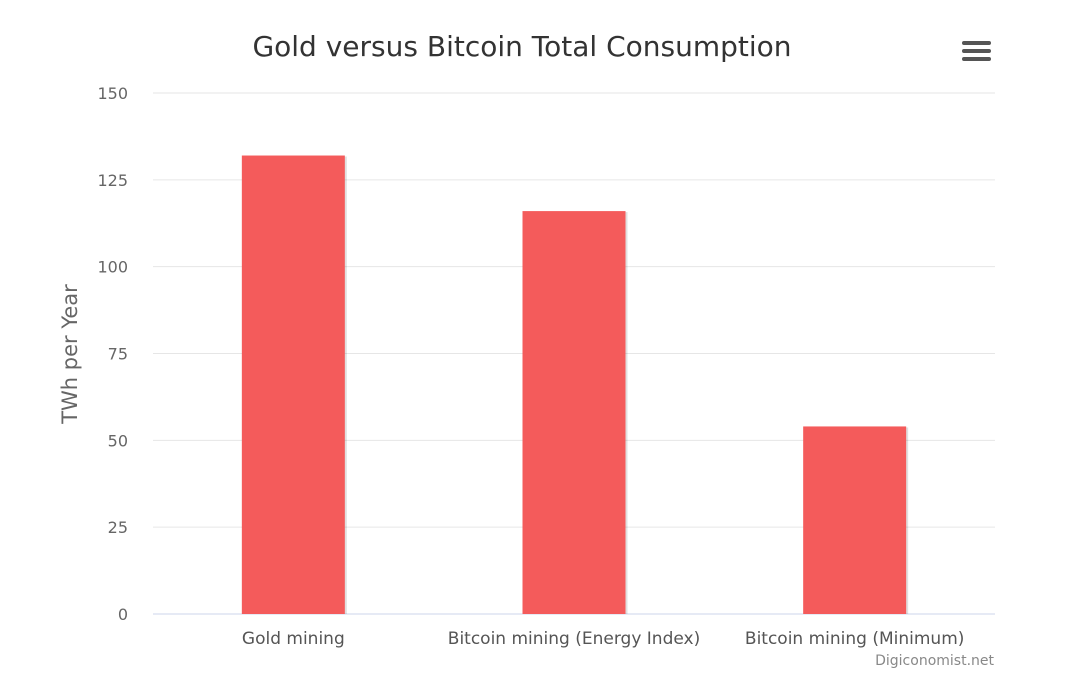 This screenshot has width=1080, height=681. What do you see at coordinates (123, 614) in the screenshot?
I see `y-tick-label: 0` at bounding box center [123, 614].